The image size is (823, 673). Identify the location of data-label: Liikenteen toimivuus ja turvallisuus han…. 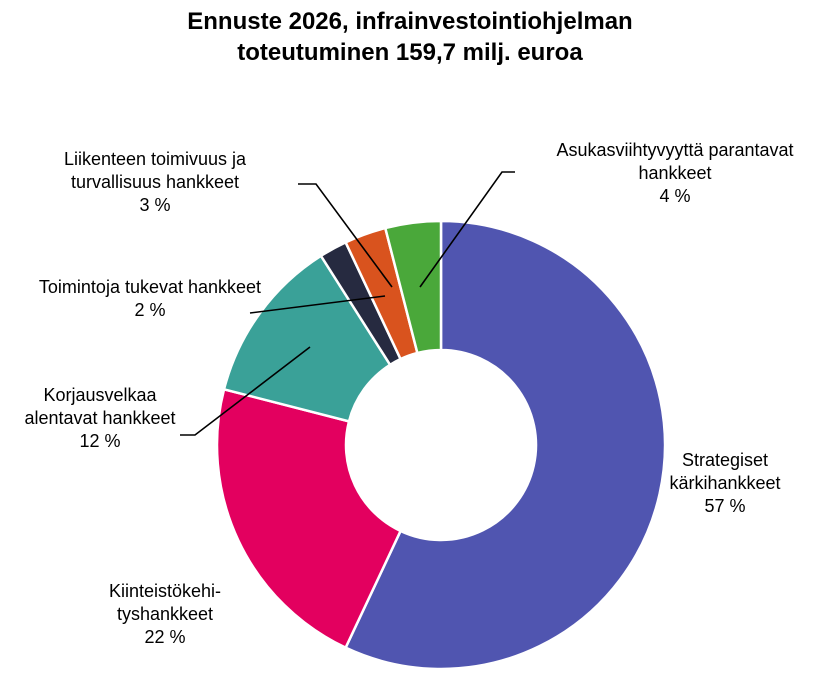
(155, 182).